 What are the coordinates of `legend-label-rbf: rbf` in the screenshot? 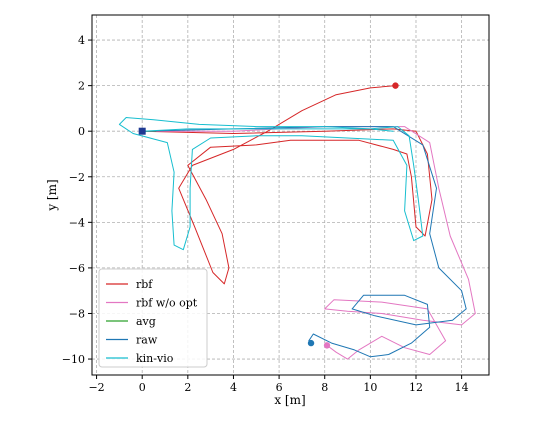 It's located at (144, 284).